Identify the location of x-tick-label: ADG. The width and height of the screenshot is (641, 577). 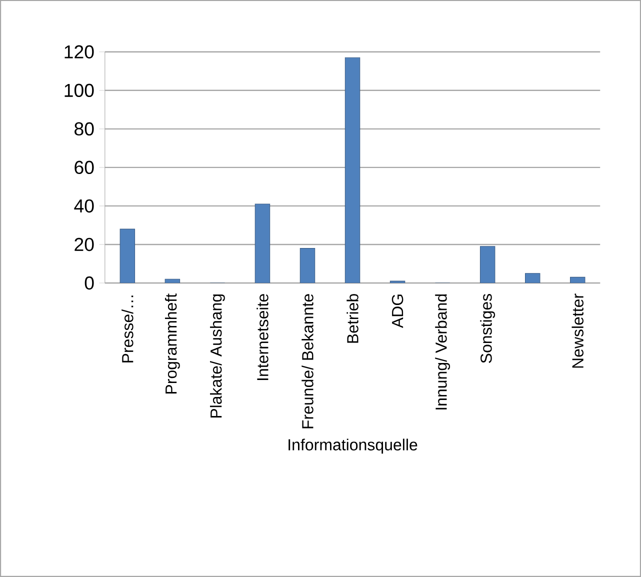
(398, 311).